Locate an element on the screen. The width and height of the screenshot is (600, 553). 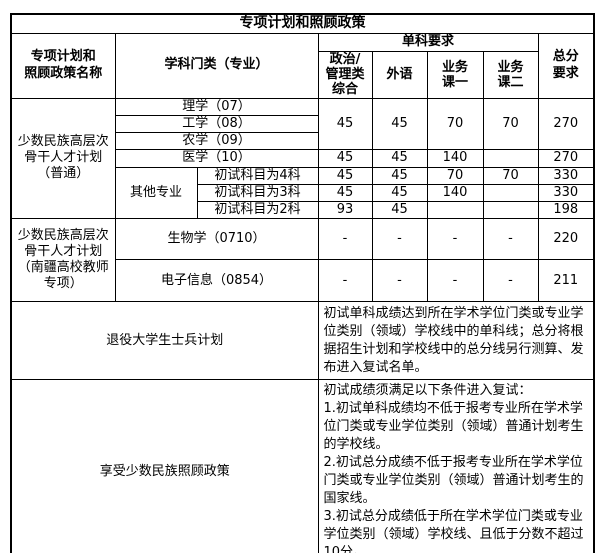
score-cell: 220 is located at coordinates (566, 239).